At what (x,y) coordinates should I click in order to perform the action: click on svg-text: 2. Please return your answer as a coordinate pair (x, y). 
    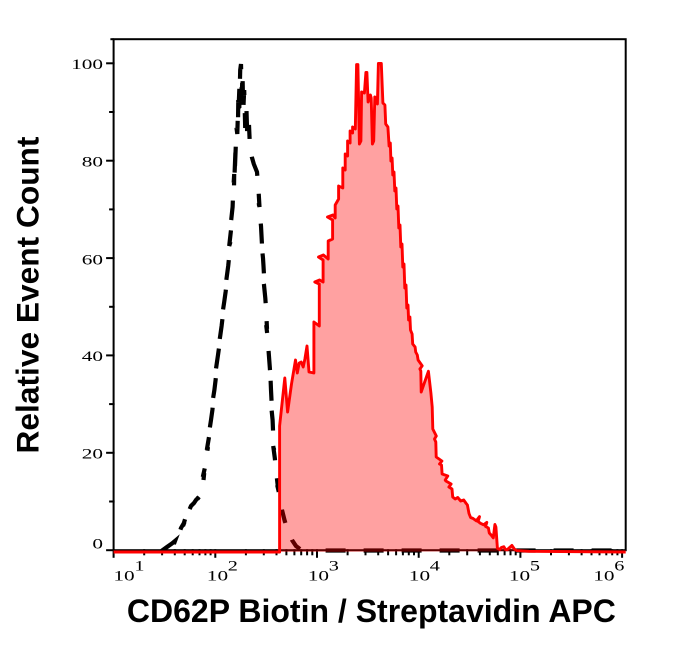
    Looking at the image, I should click on (233, 565).